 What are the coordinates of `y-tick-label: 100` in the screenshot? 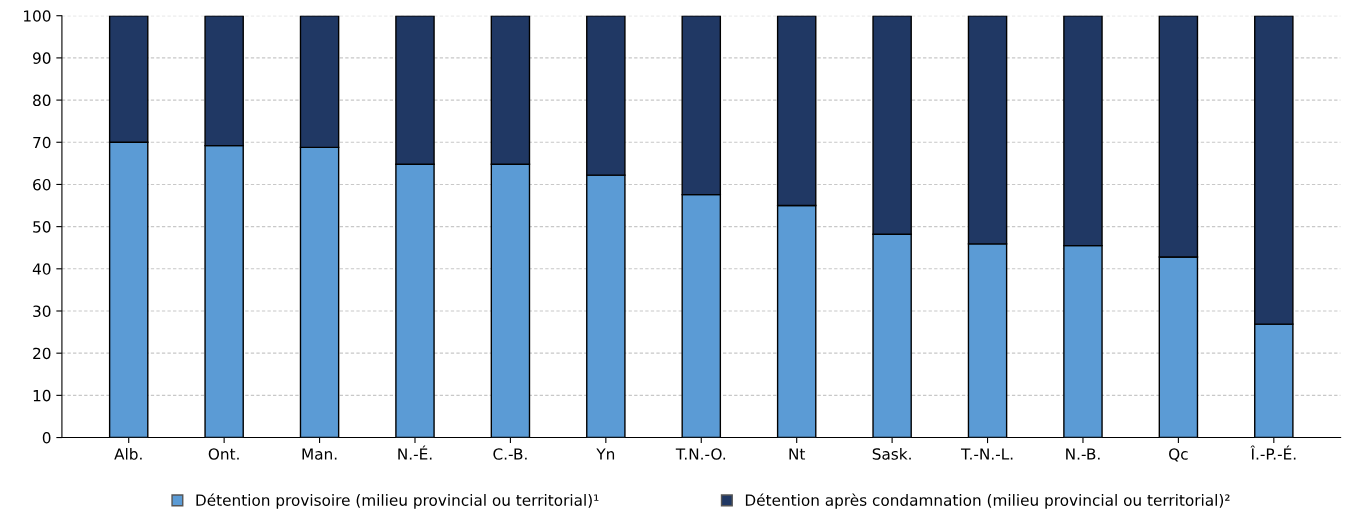 It's located at (37, 16).